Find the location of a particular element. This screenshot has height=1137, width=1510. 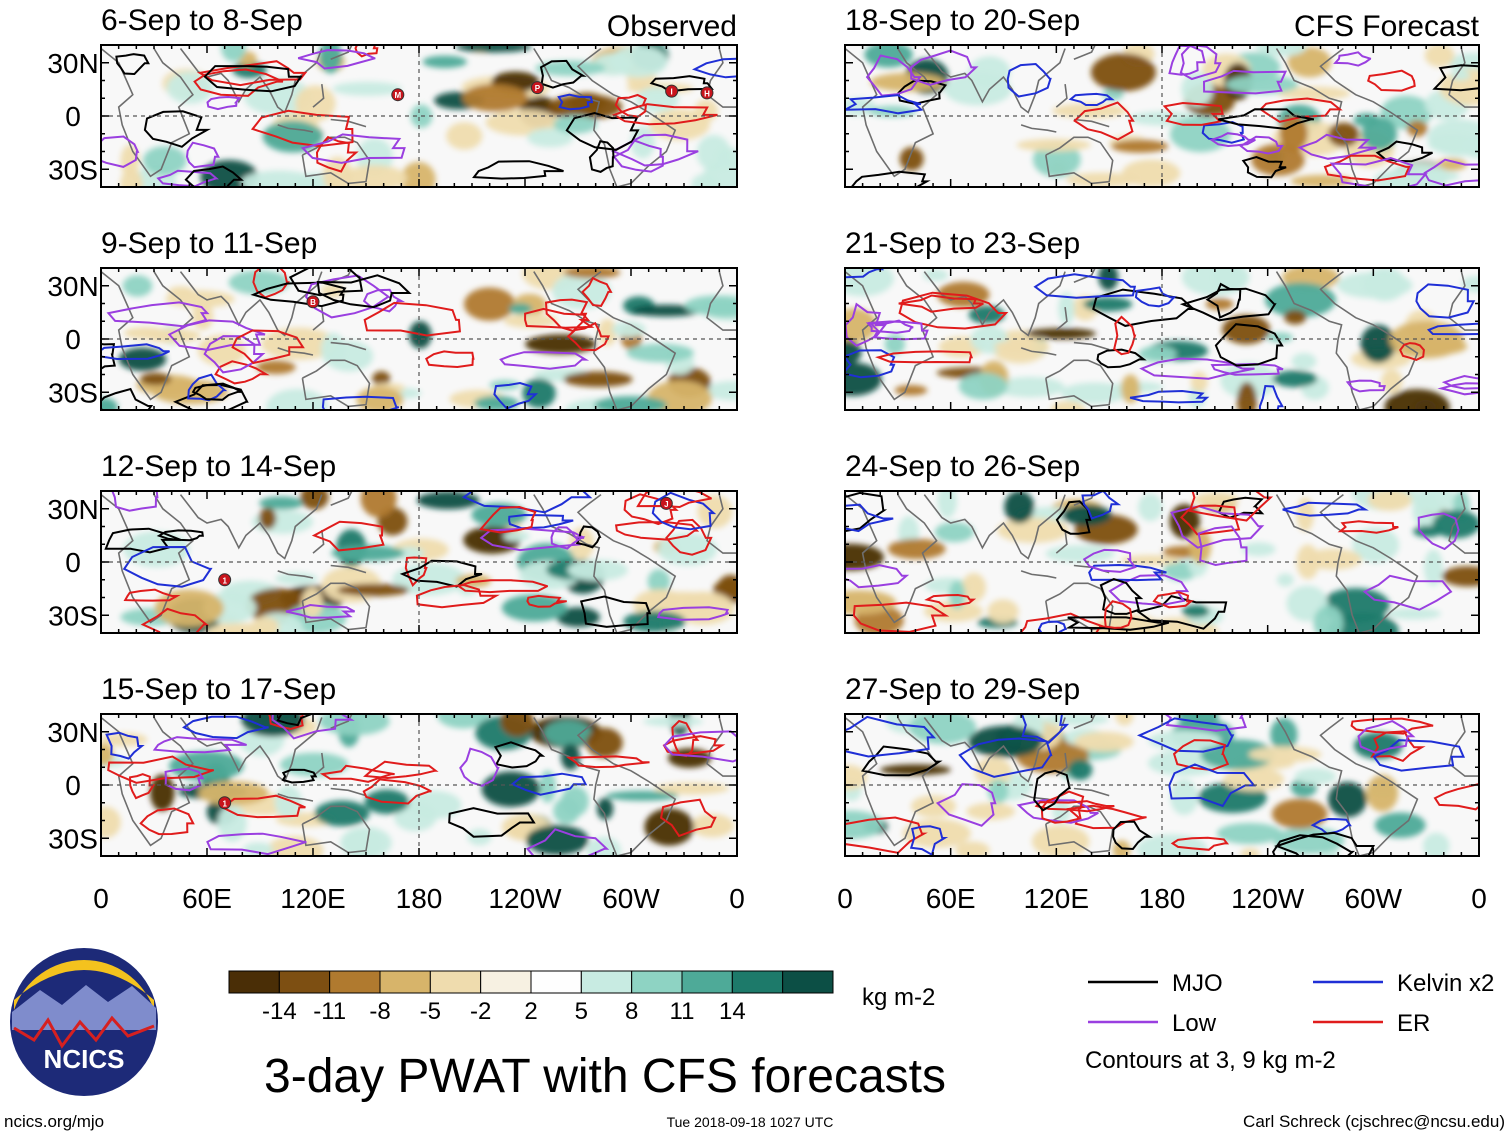

longitude-label: 180 is located at coordinates (419, 898).